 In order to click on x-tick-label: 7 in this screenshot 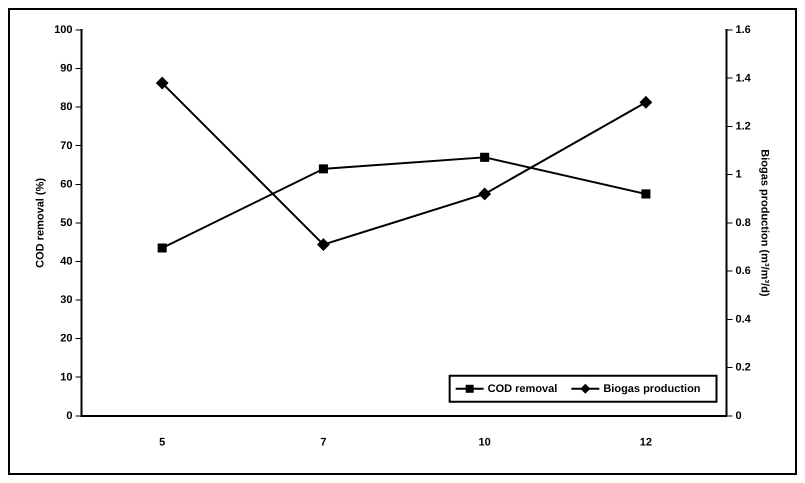, I will do `click(323, 442)`.